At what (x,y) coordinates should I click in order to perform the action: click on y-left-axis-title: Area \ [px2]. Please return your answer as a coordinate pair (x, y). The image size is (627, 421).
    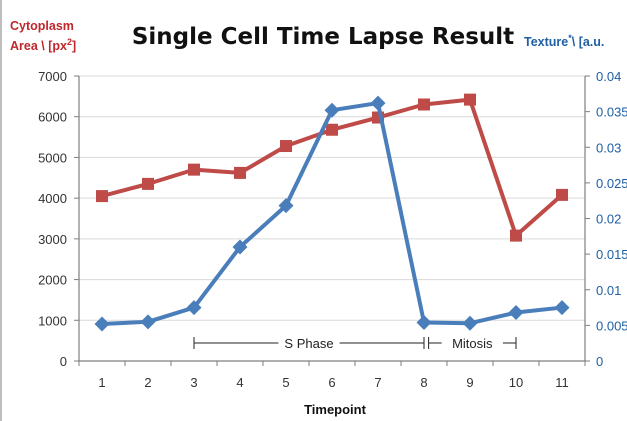
    Looking at the image, I should click on (43, 45).